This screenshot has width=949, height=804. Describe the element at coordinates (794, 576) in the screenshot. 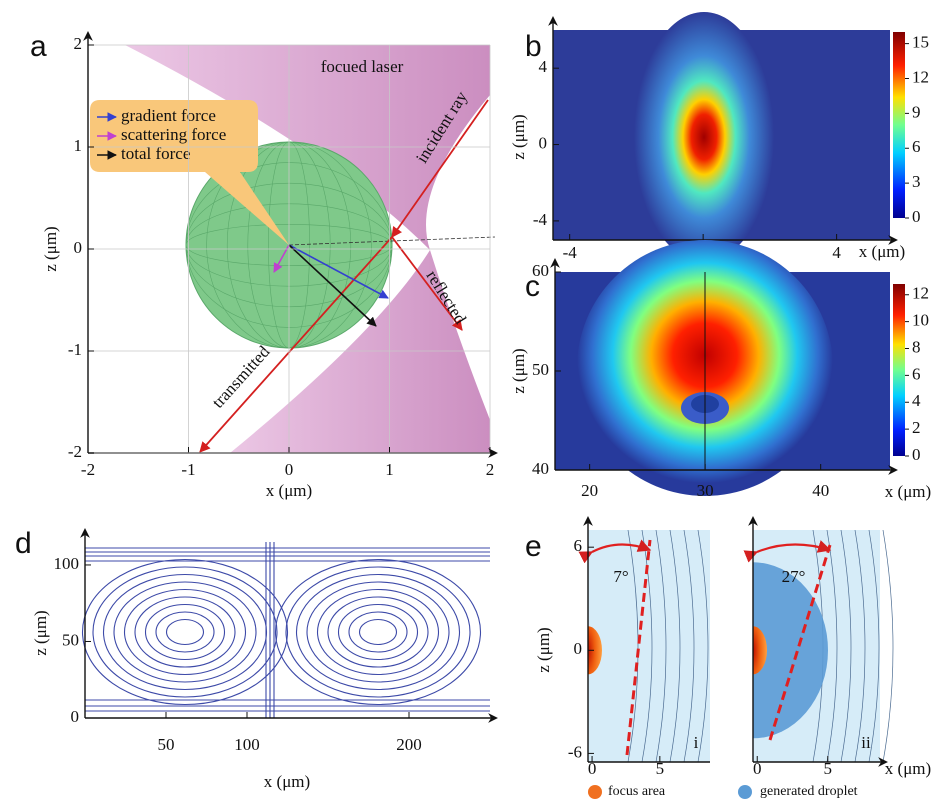

I see `angle-label: 27°` at that location.